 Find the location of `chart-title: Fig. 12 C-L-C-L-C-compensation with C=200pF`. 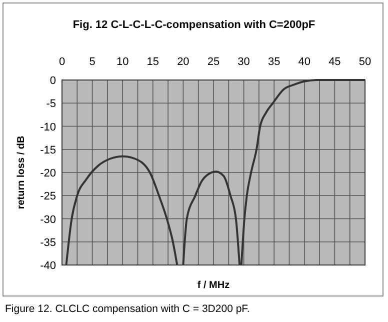

chart-title: Fig. 12 C-L-C-L-C-compensation with C=200pF is located at coordinates (194, 25).